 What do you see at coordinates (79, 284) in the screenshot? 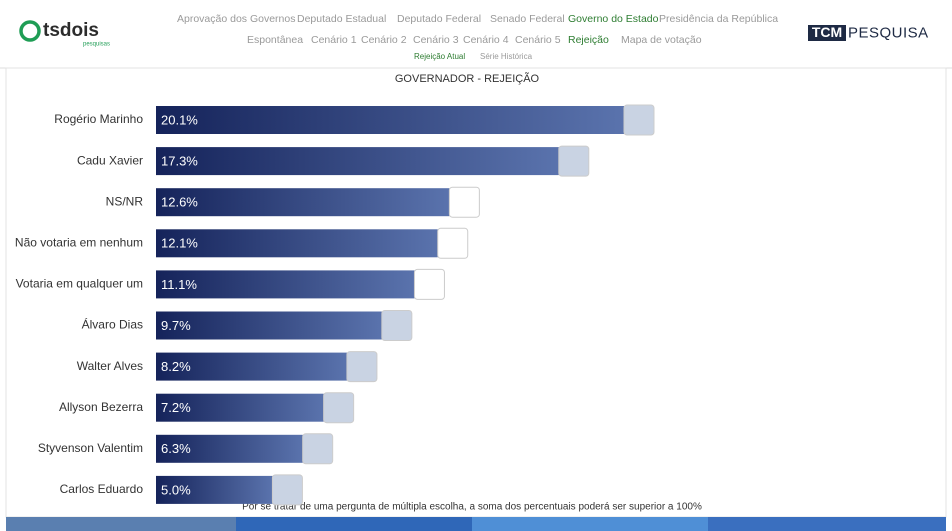
I see `category-label: Votaria em qualquer um` at bounding box center [79, 284].